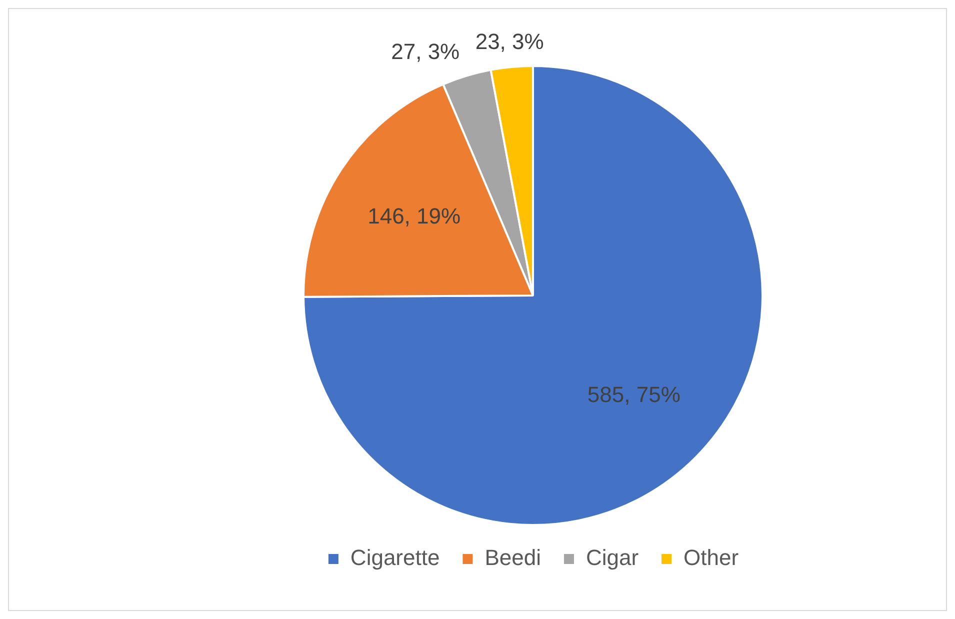  Describe the element at coordinates (612, 557) in the screenshot. I see `legend-label: Cigar` at that location.